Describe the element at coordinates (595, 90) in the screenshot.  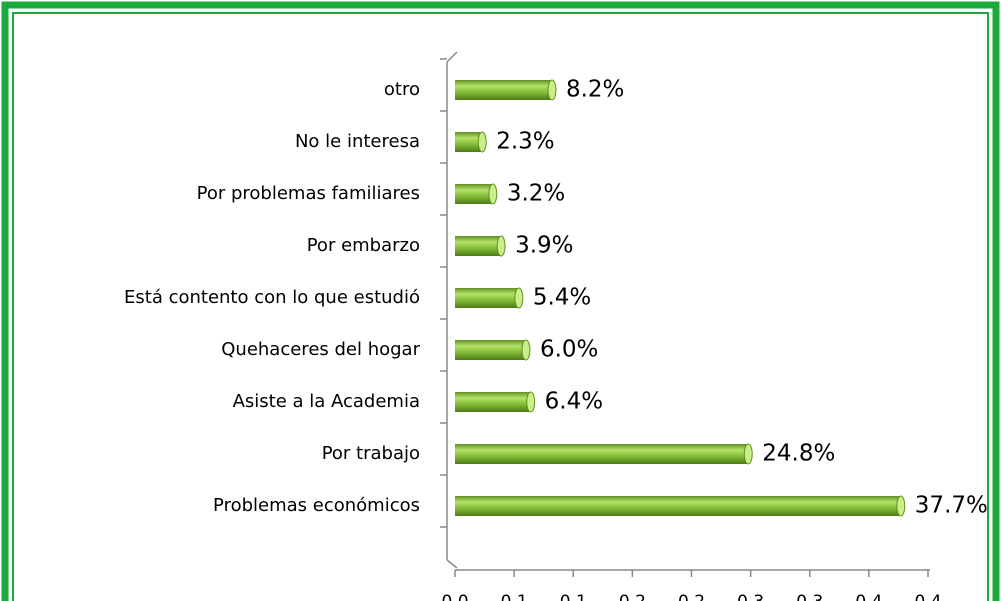
I see `value-label: 8.2%` at that location.